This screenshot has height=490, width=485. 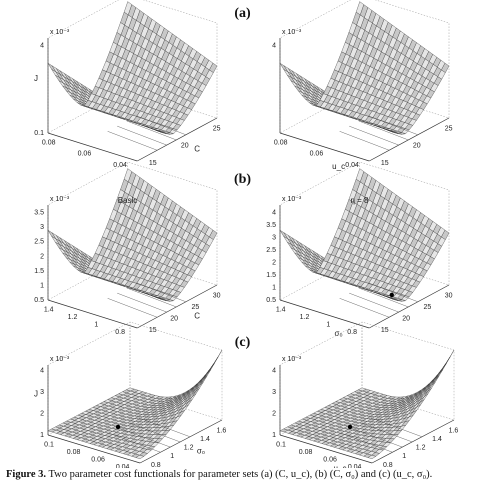 I want to click on plot-c-right-x-tick: 0.08, so click(x=306, y=452).